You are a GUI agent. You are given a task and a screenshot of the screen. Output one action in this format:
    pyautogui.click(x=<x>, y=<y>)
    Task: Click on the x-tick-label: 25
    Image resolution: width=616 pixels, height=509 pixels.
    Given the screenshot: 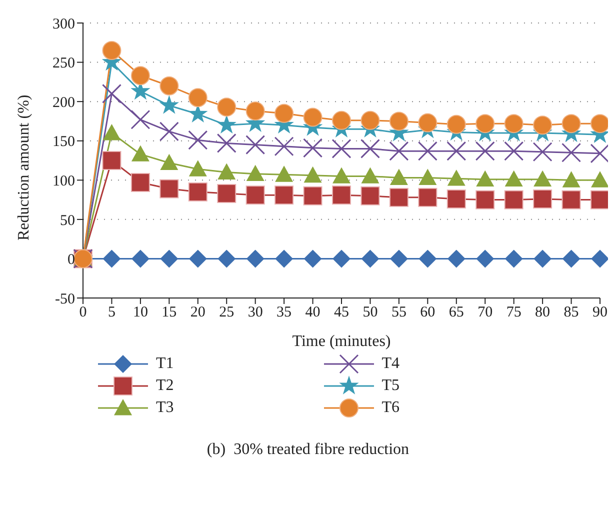 What is the action you would take?
    pyautogui.click(x=226, y=312)
    